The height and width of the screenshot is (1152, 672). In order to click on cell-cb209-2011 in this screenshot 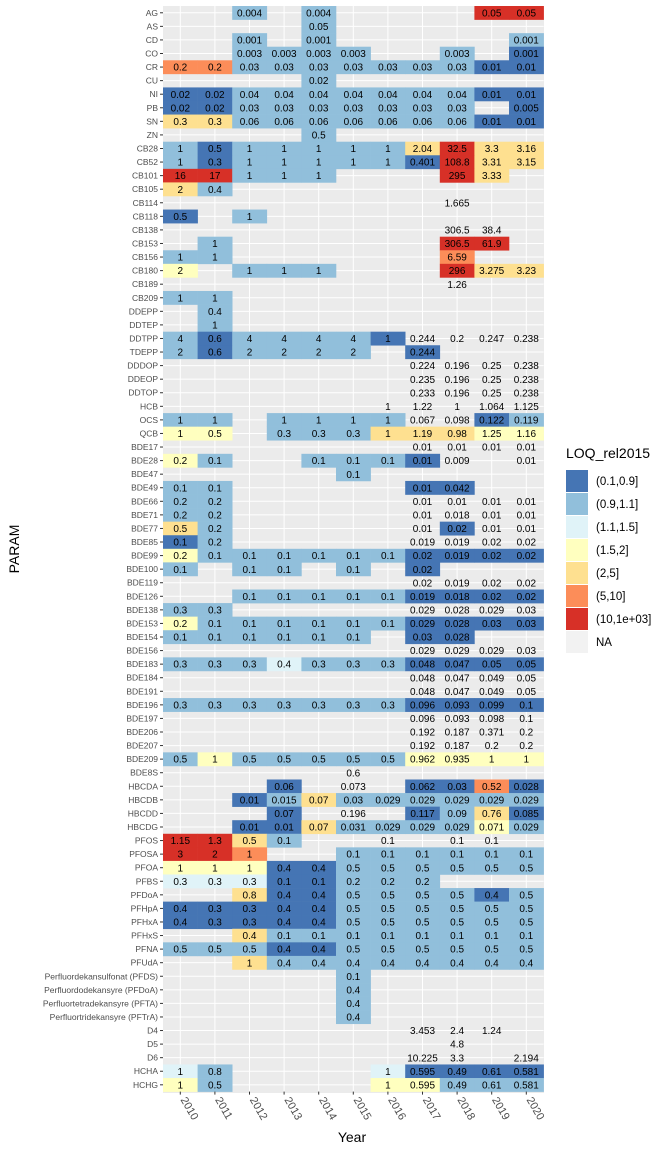, I will do `click(215, 297)`.